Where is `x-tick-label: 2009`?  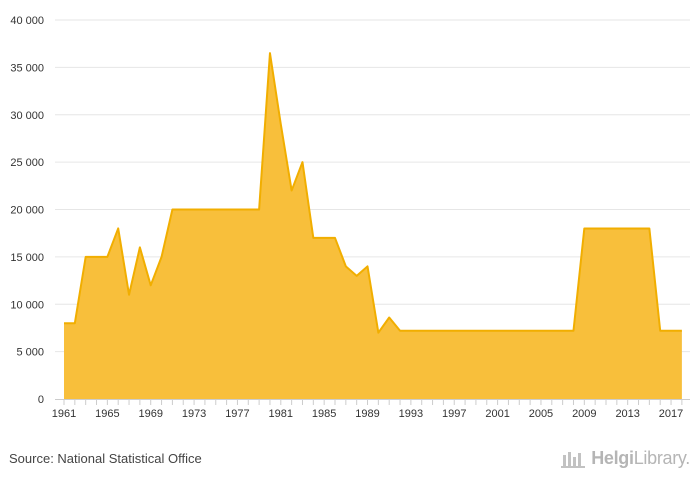 x-tick-label: 2009 is located at coordinates (584, 414).